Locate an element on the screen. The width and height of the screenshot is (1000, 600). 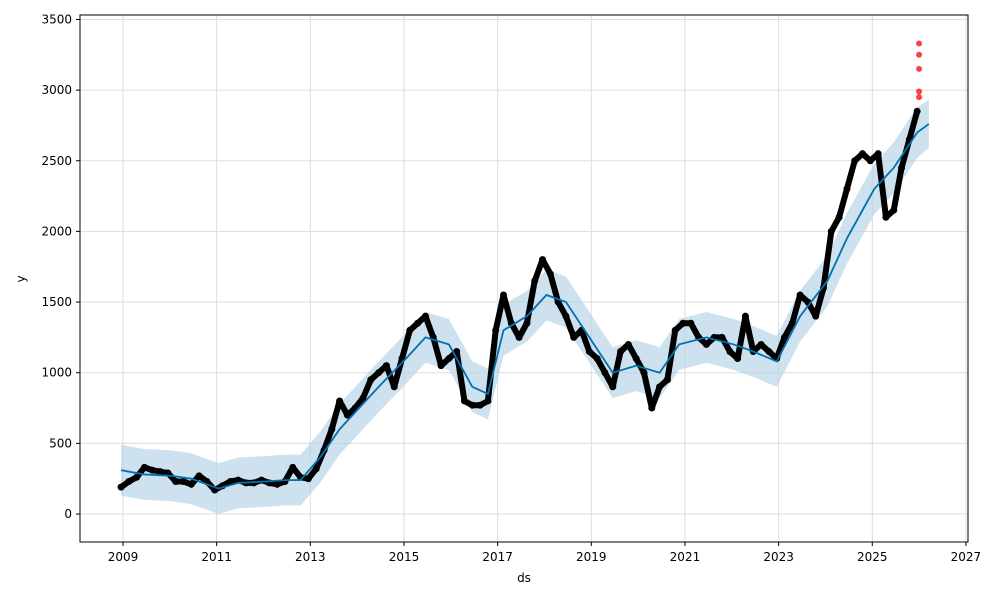
y-tick-label: 0 is located at coordinates (68, 514).